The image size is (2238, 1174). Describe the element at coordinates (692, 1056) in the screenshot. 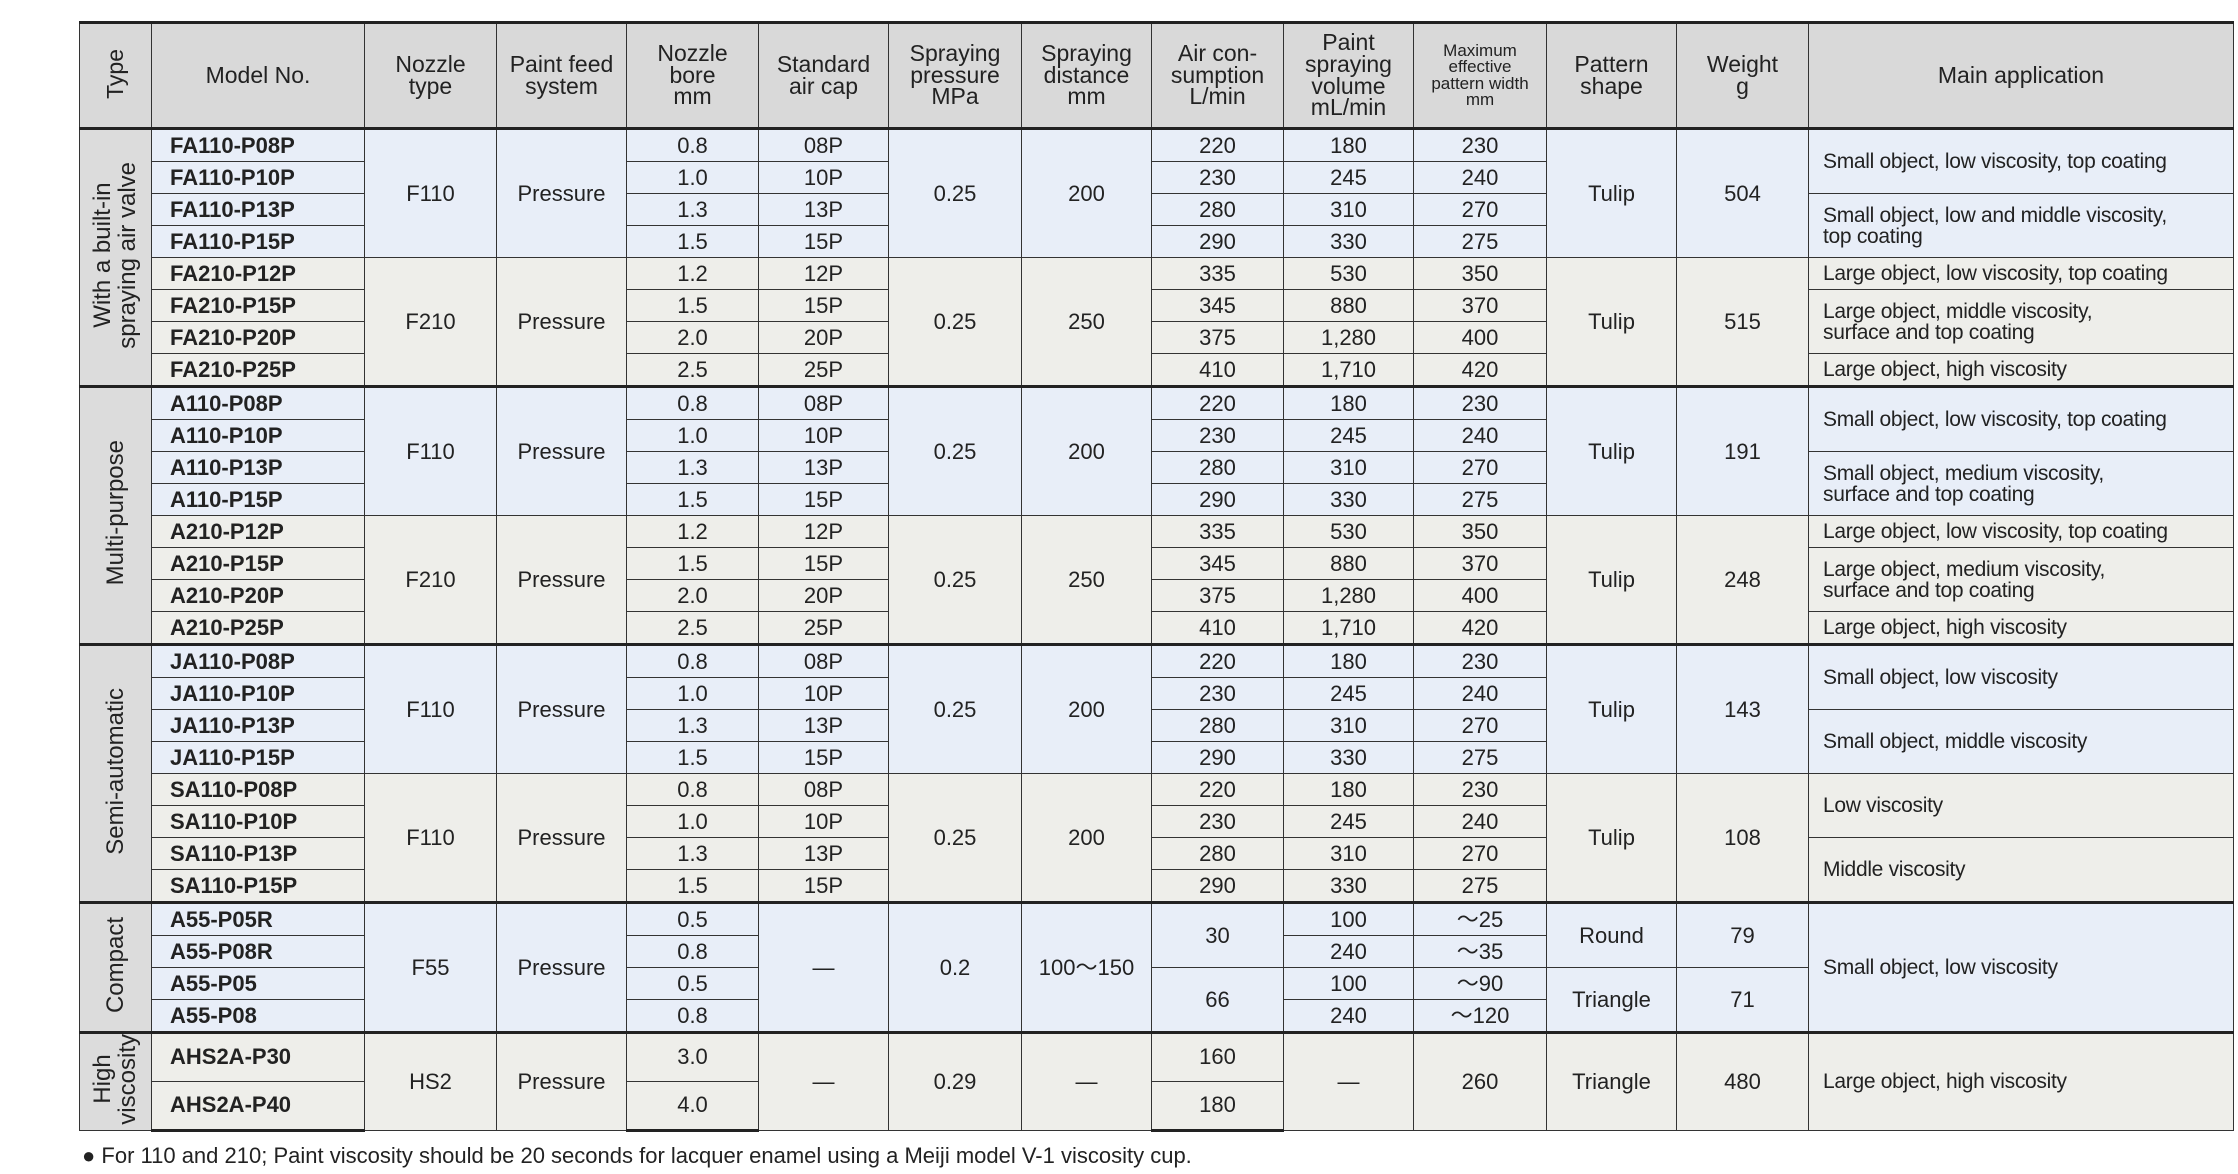

I see `nozzle-bore-cell: 3.0` at that location.